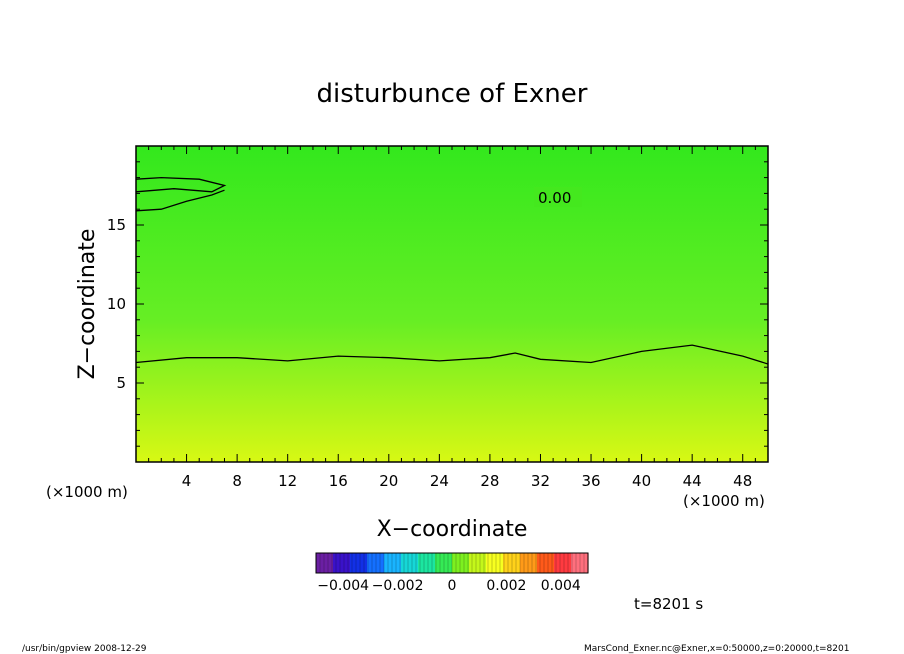 This screenshot has width=904, height=654. I want to click on colorbar, so click(452, 563).